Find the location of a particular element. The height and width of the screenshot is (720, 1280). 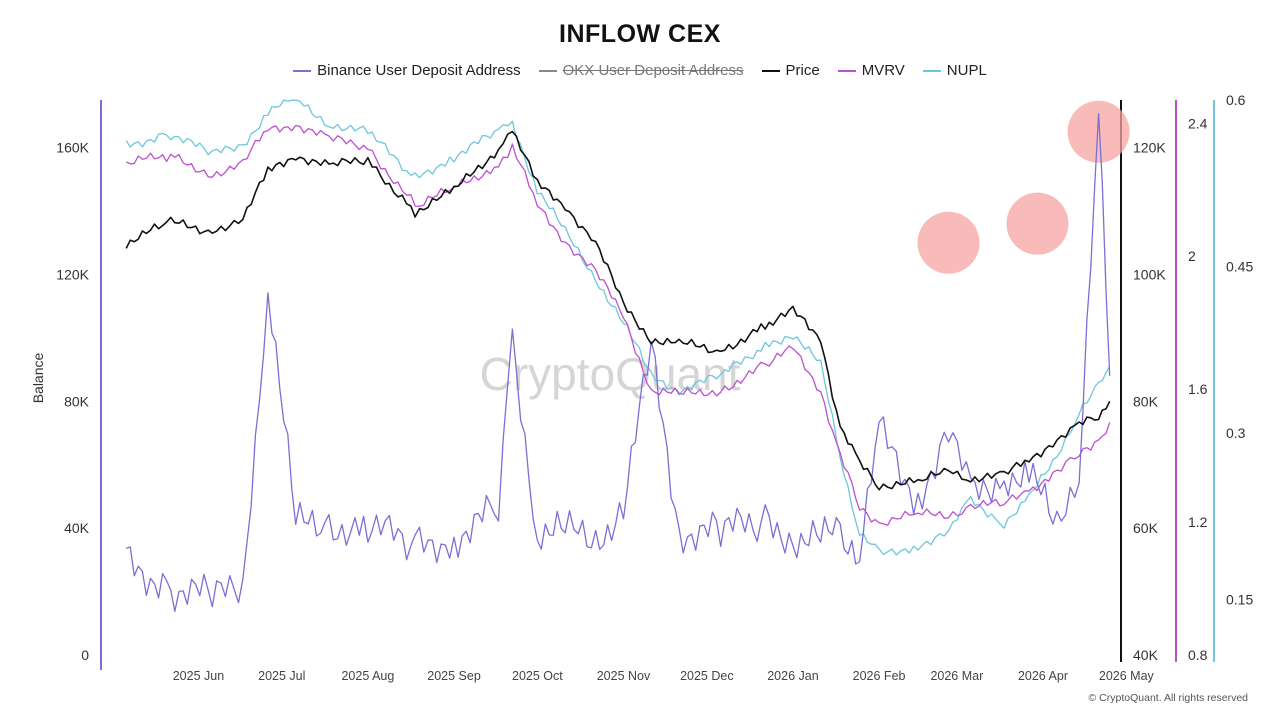

x-tick-label: 2025 Nov is located at coordinates (624, 676).